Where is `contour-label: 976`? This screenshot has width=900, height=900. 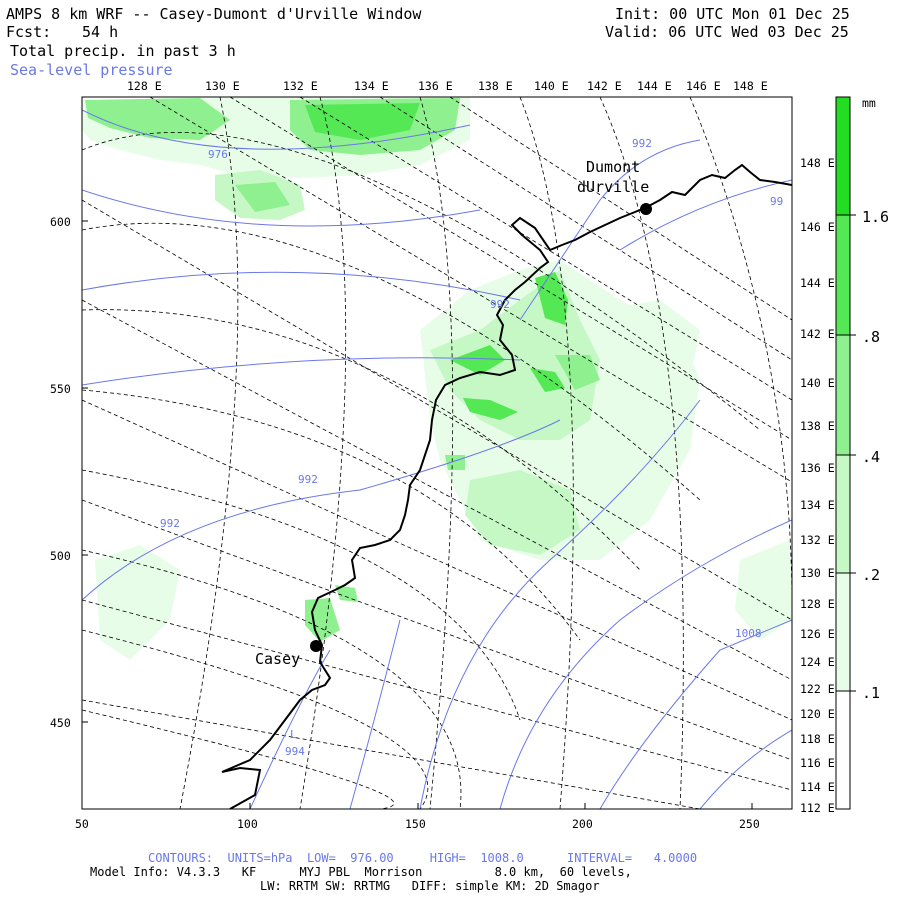 contour-label: 976 is located at coordinates (218, 154).